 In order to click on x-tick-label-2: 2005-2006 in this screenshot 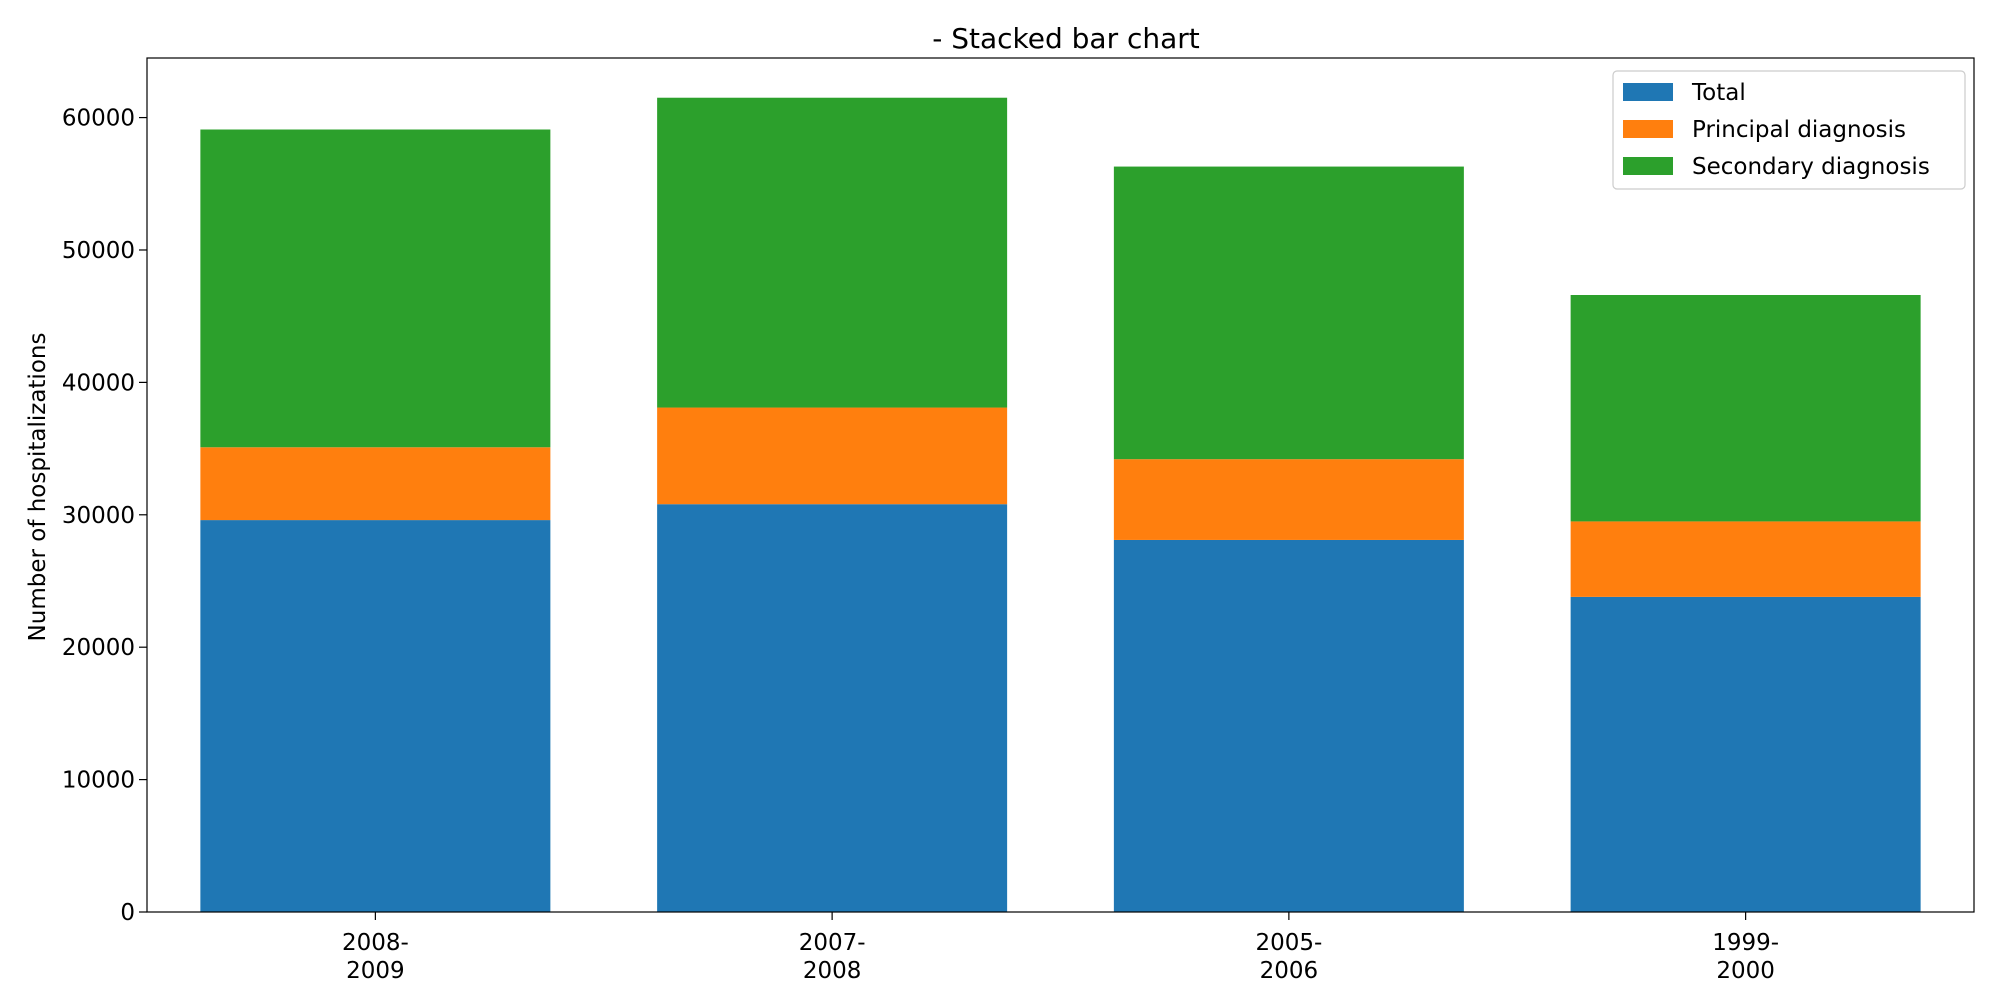, I will do `click(1288, 957)`.